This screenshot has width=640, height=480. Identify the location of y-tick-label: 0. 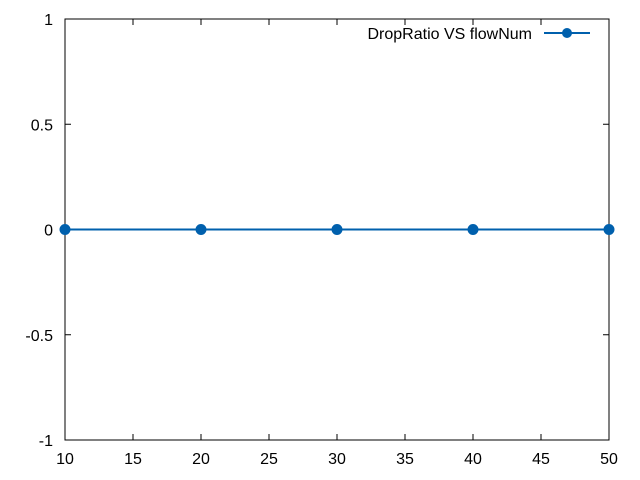
(48, 231).